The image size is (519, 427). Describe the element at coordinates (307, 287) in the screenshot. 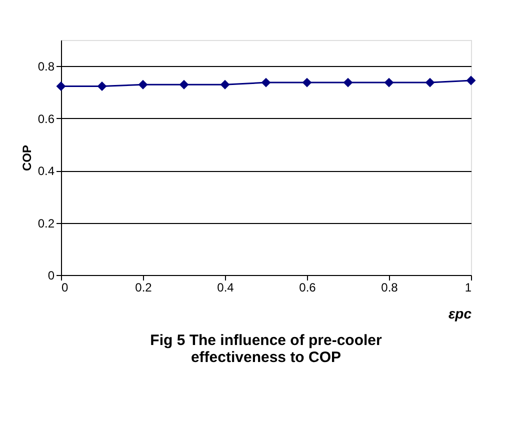

I see `x-tick-label: 0.6` at that location.